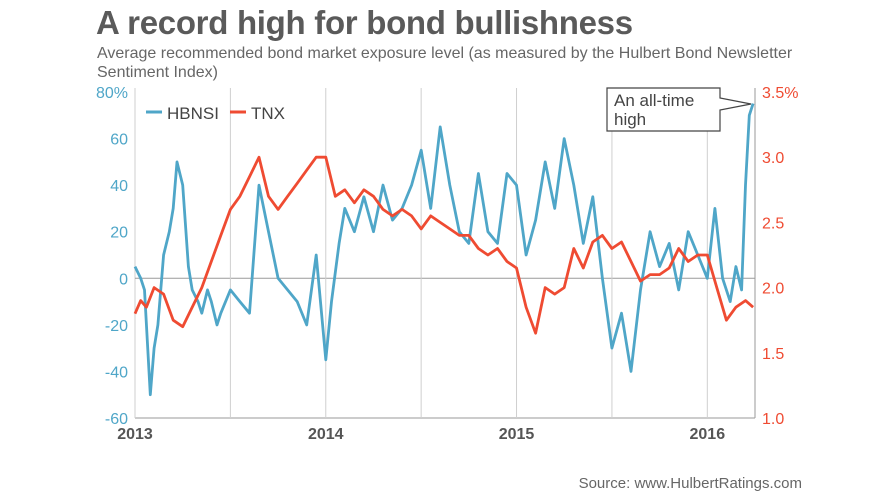 The width and height of the screenshot is (890, 501). Describe the element at coordinates (116, 419) in the screenshot. I see `y-left-tick-label: -60` at that location.